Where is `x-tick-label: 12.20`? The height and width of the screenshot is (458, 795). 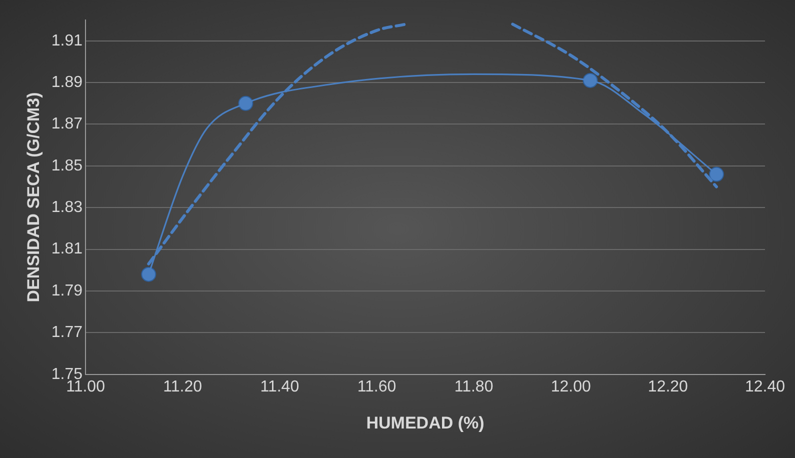 x-tick-label: 12.20 is located at coordinates (668, 387).